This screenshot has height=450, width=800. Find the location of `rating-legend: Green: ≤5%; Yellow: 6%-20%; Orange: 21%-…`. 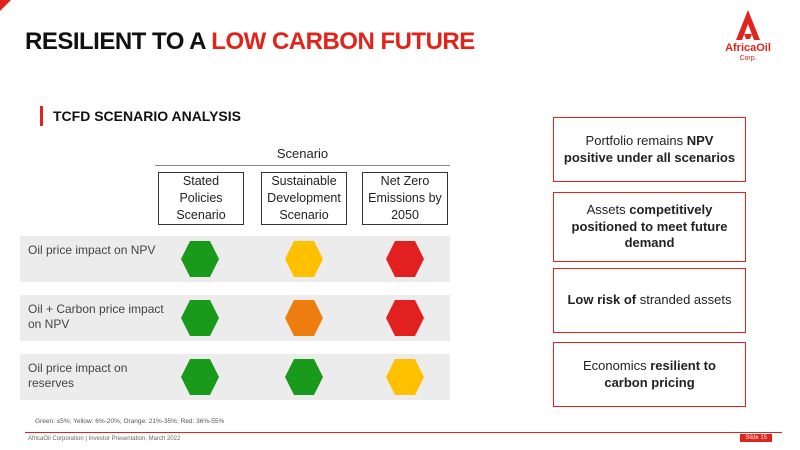

rating-legend: Green: ≤5%; Yellow: 6%-20%; Orange: 21%-… is located at coordinates (130, 421).